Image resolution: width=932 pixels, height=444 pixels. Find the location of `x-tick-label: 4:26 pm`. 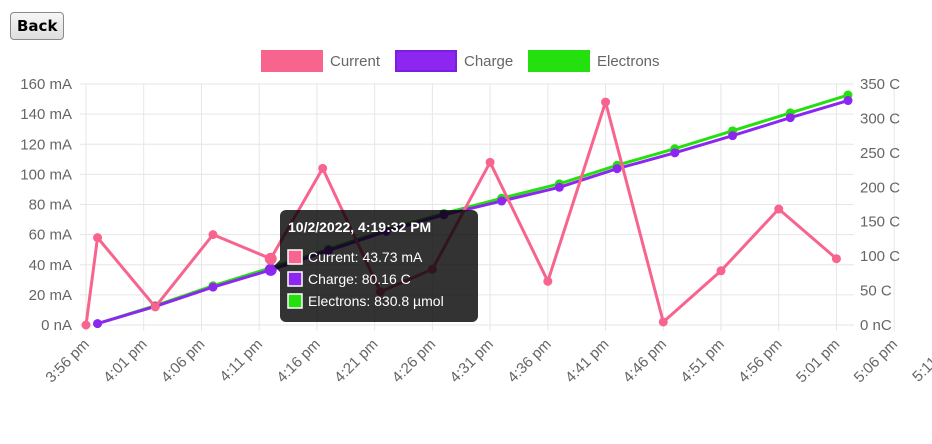

x-tick-label: 4:26 pm is located at coordinates (414, 361).